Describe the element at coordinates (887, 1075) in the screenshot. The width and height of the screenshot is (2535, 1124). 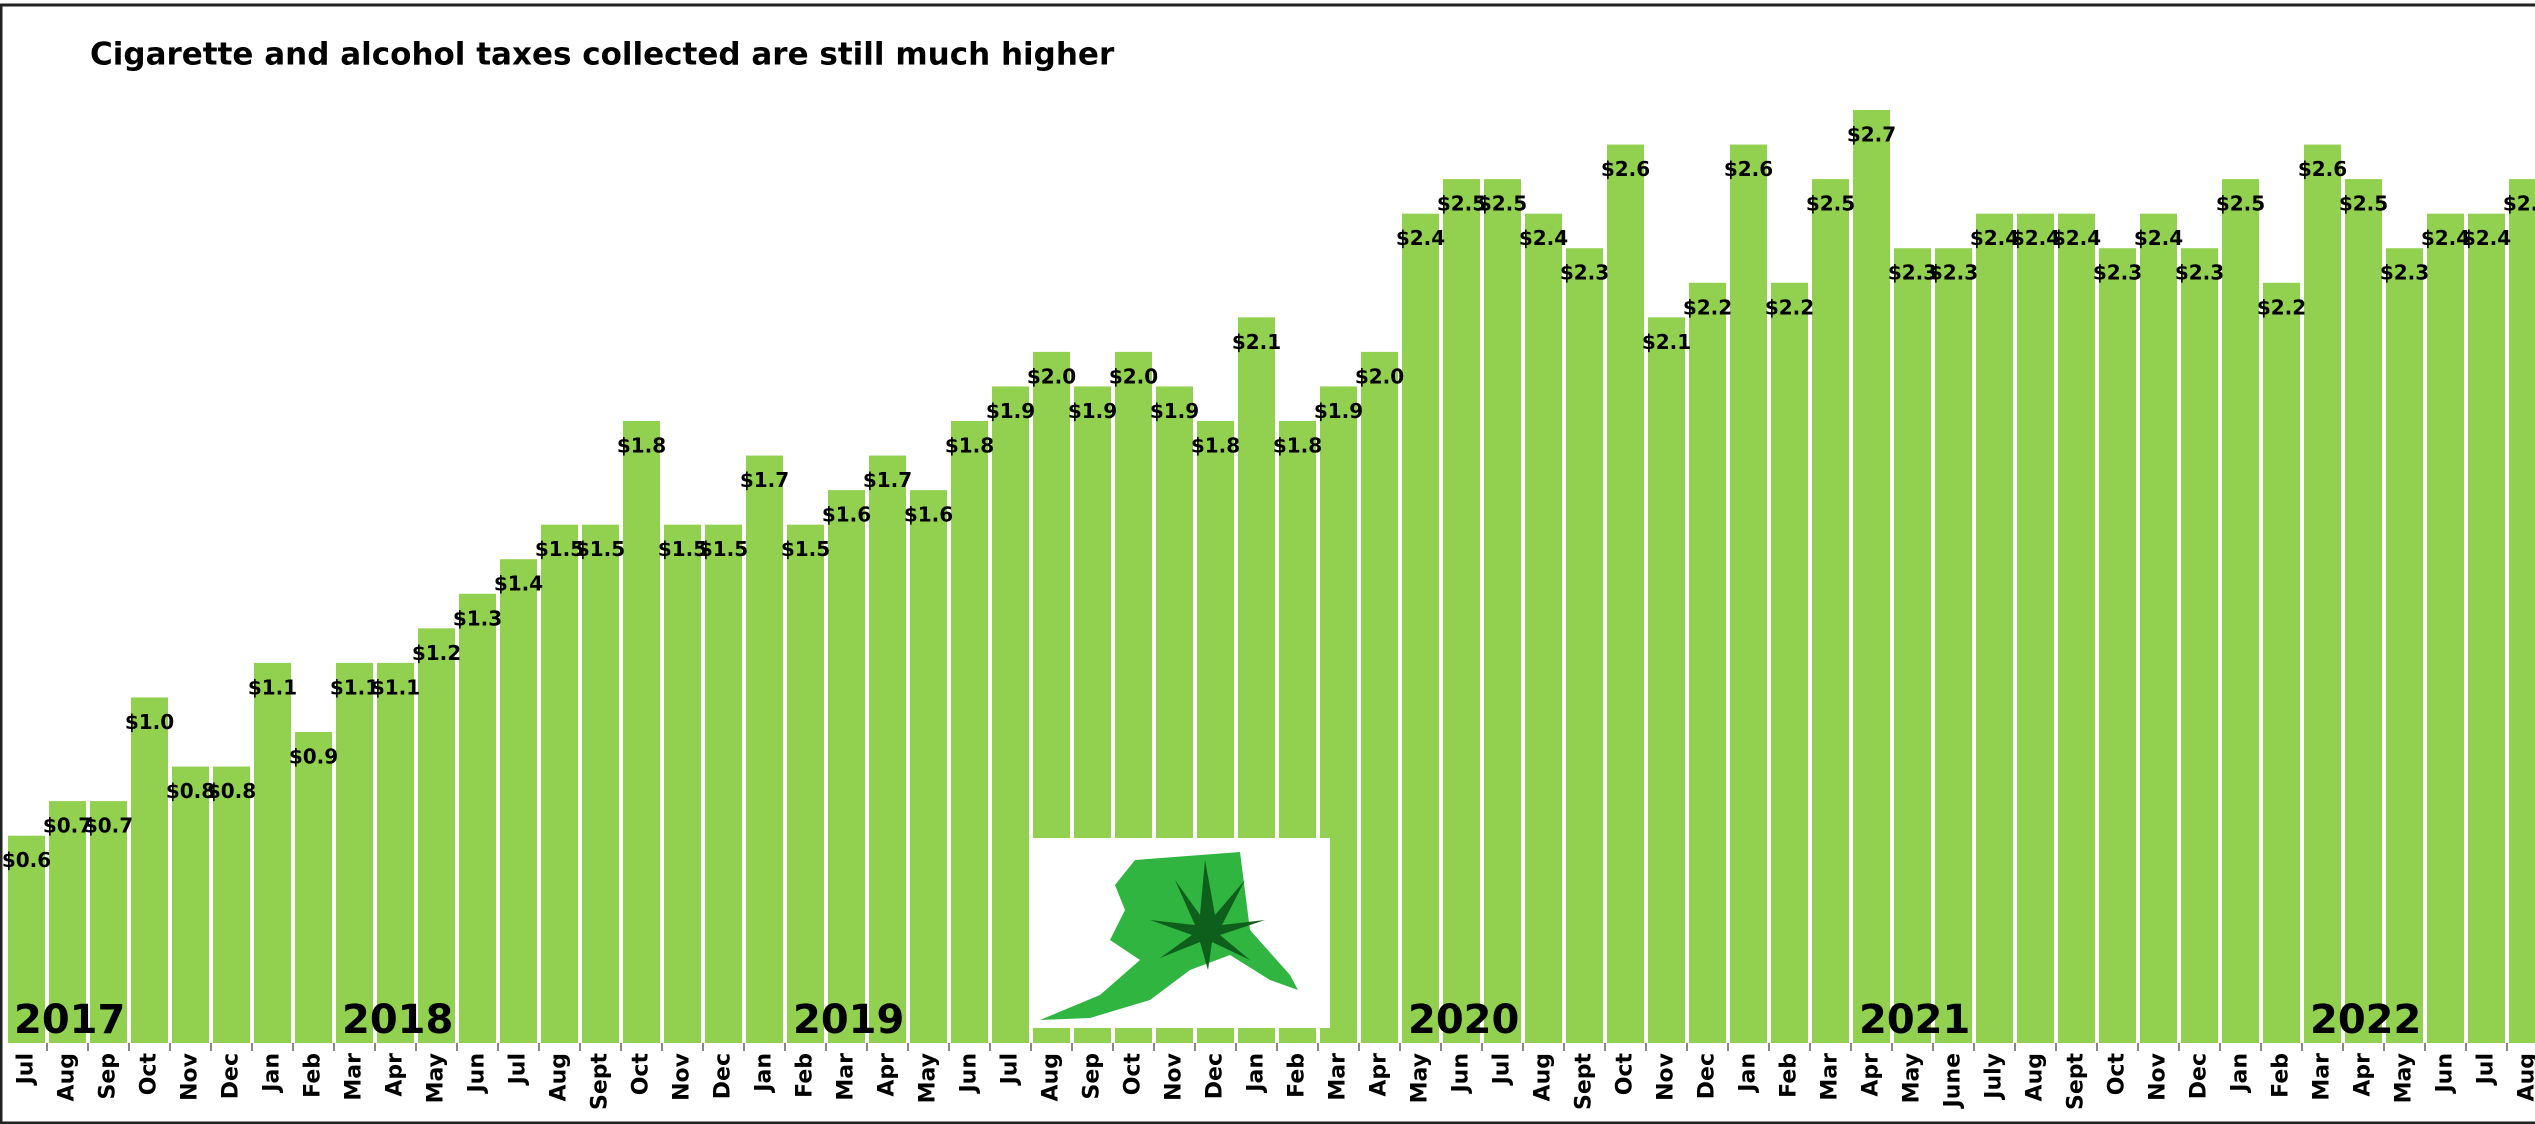
I see `x-tick-label: Apr` at that location.